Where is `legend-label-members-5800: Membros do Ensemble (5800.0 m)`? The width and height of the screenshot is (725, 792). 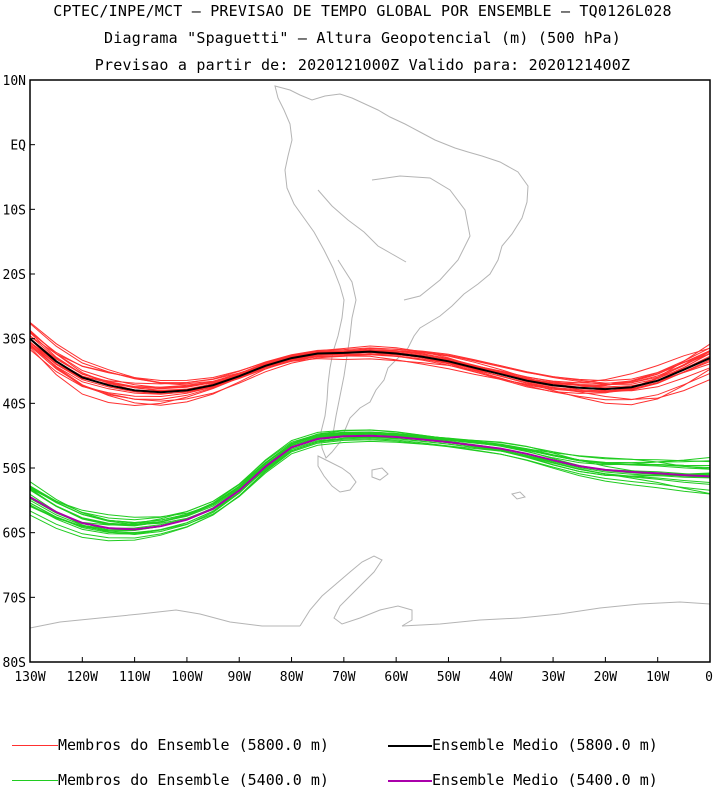
legend-label-members-5800: Membros do Ensemble (5800.0 m) is located at coordinates (193, 745).